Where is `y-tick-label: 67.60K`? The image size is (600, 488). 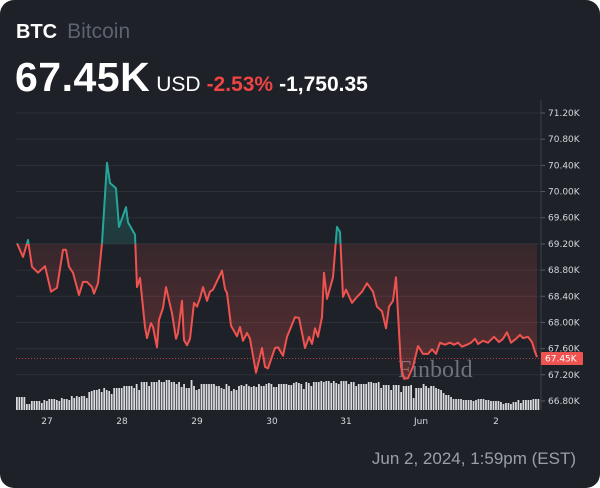 y-tick-label: 67.60K is located at coordinates (564, 350).